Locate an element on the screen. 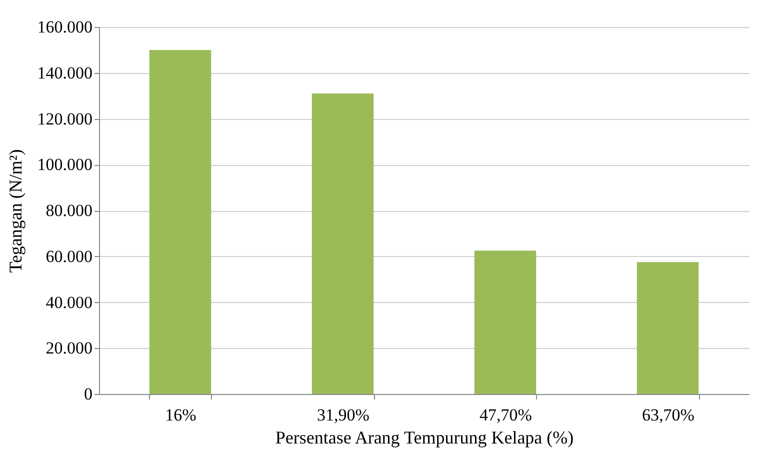 The width and height of the screenshot is (766, 457). x-tick-label: 47,70% is located at coordinates (506, 415).